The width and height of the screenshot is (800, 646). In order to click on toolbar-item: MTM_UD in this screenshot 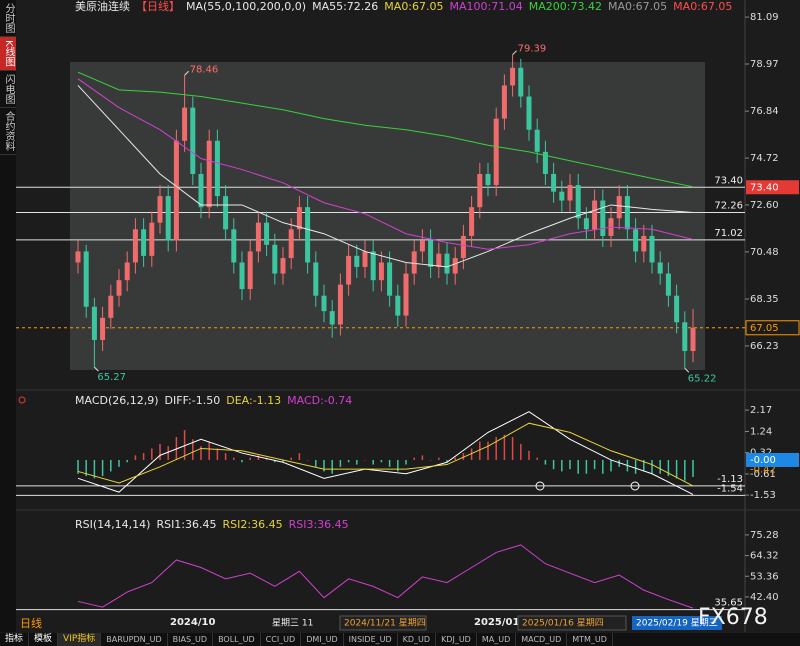, I will do `click(590, 639)`.